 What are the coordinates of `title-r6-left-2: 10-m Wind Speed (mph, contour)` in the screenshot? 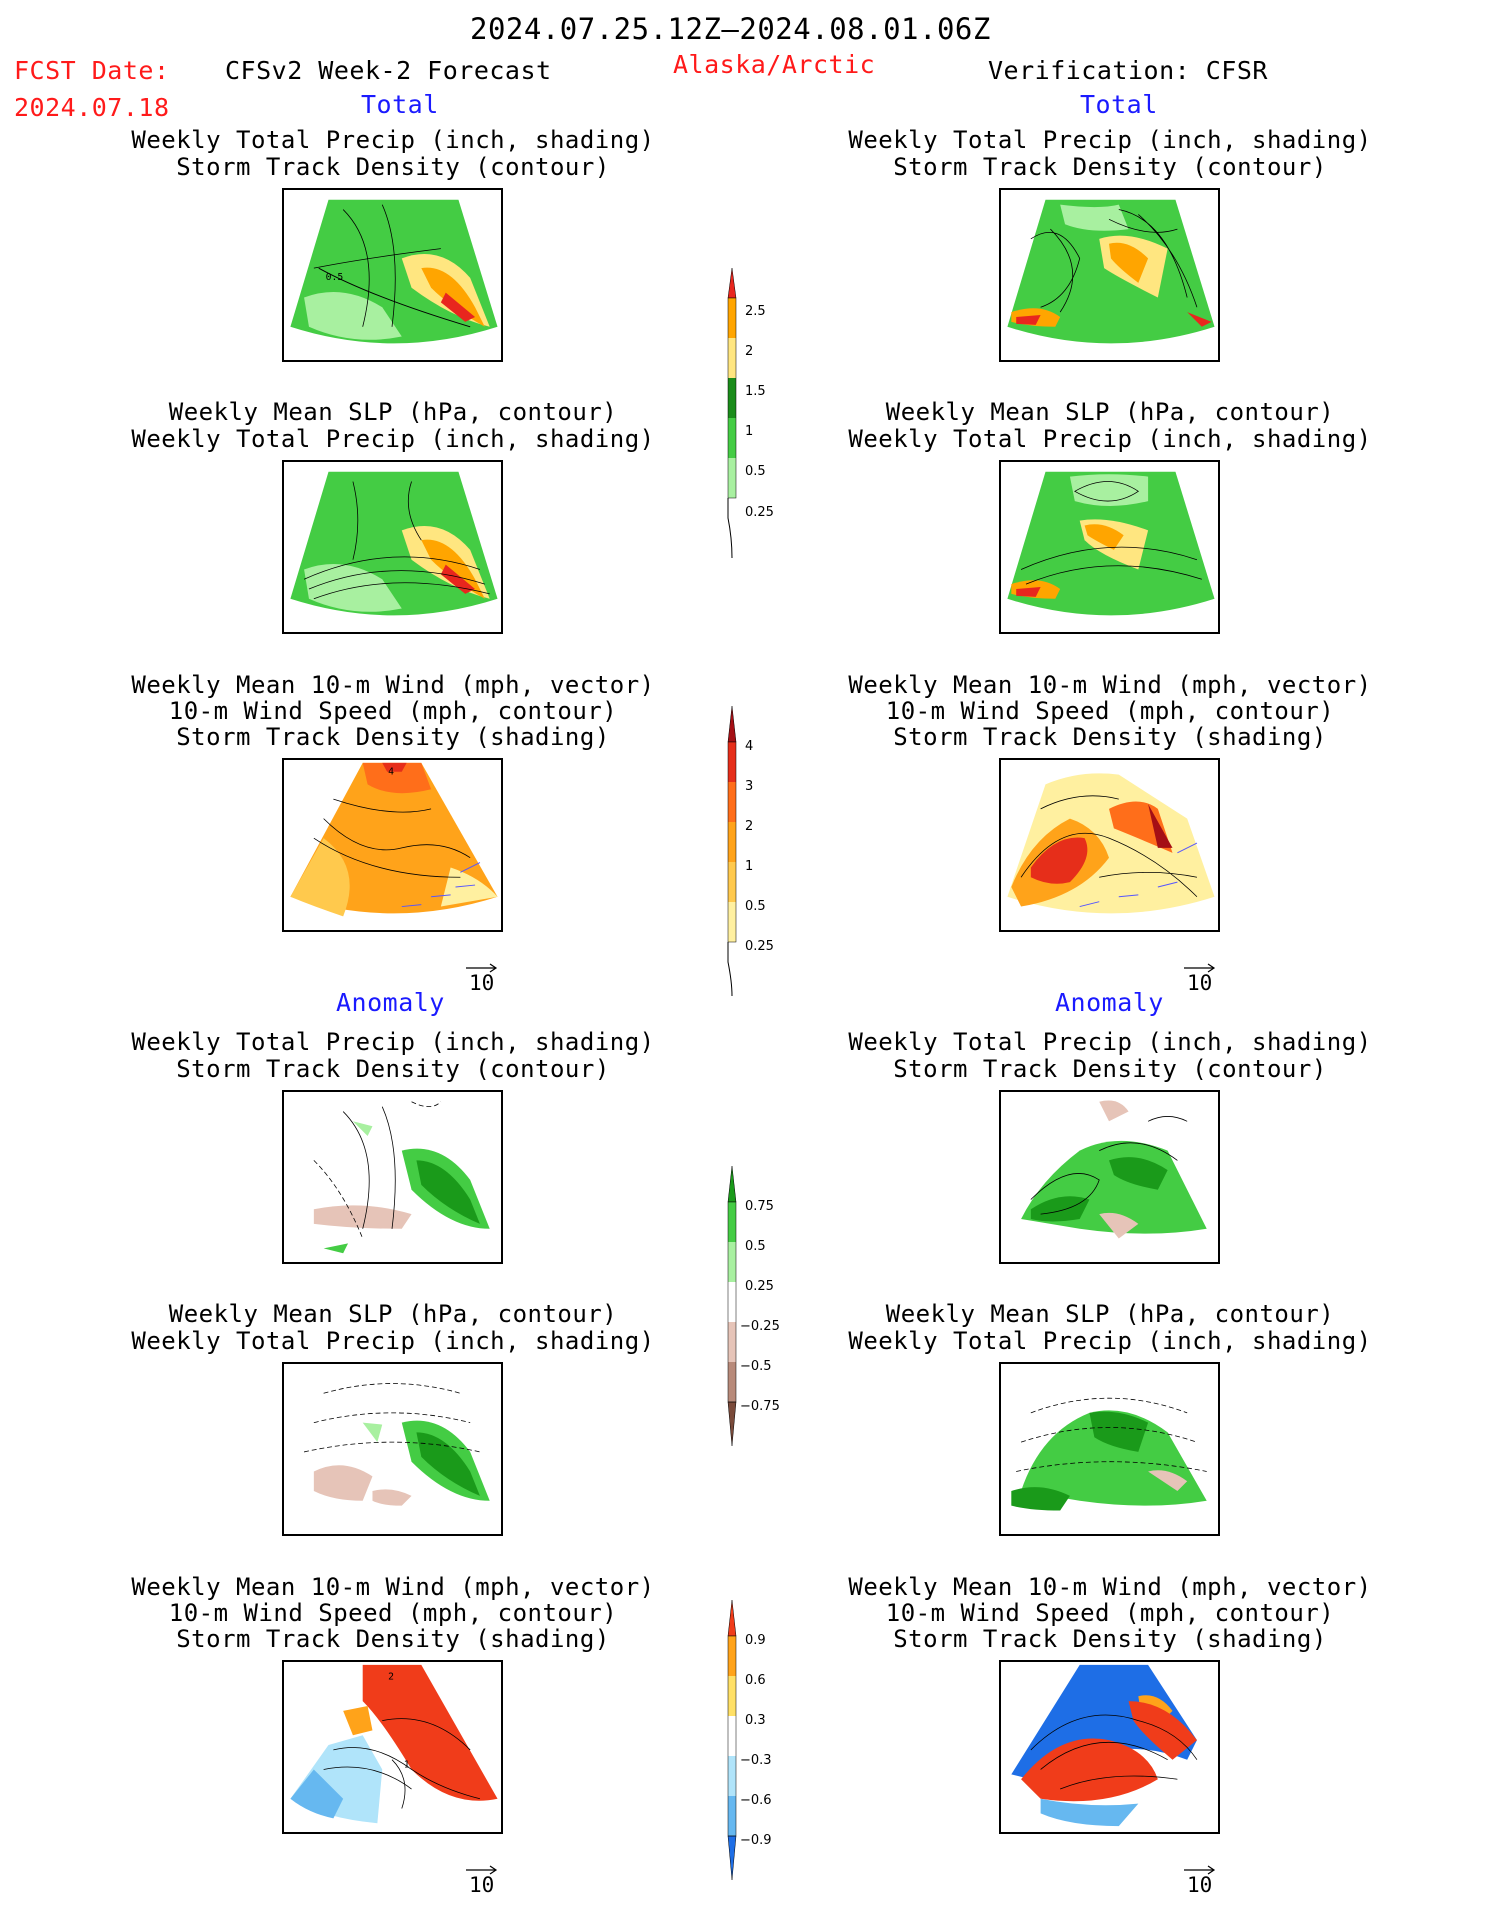 It's located at (393, 1613).